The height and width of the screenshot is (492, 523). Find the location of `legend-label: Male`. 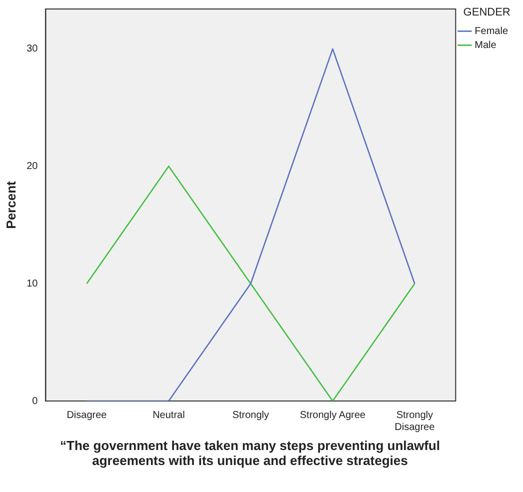

legend-label: Male is located at coordinates (485, 45).